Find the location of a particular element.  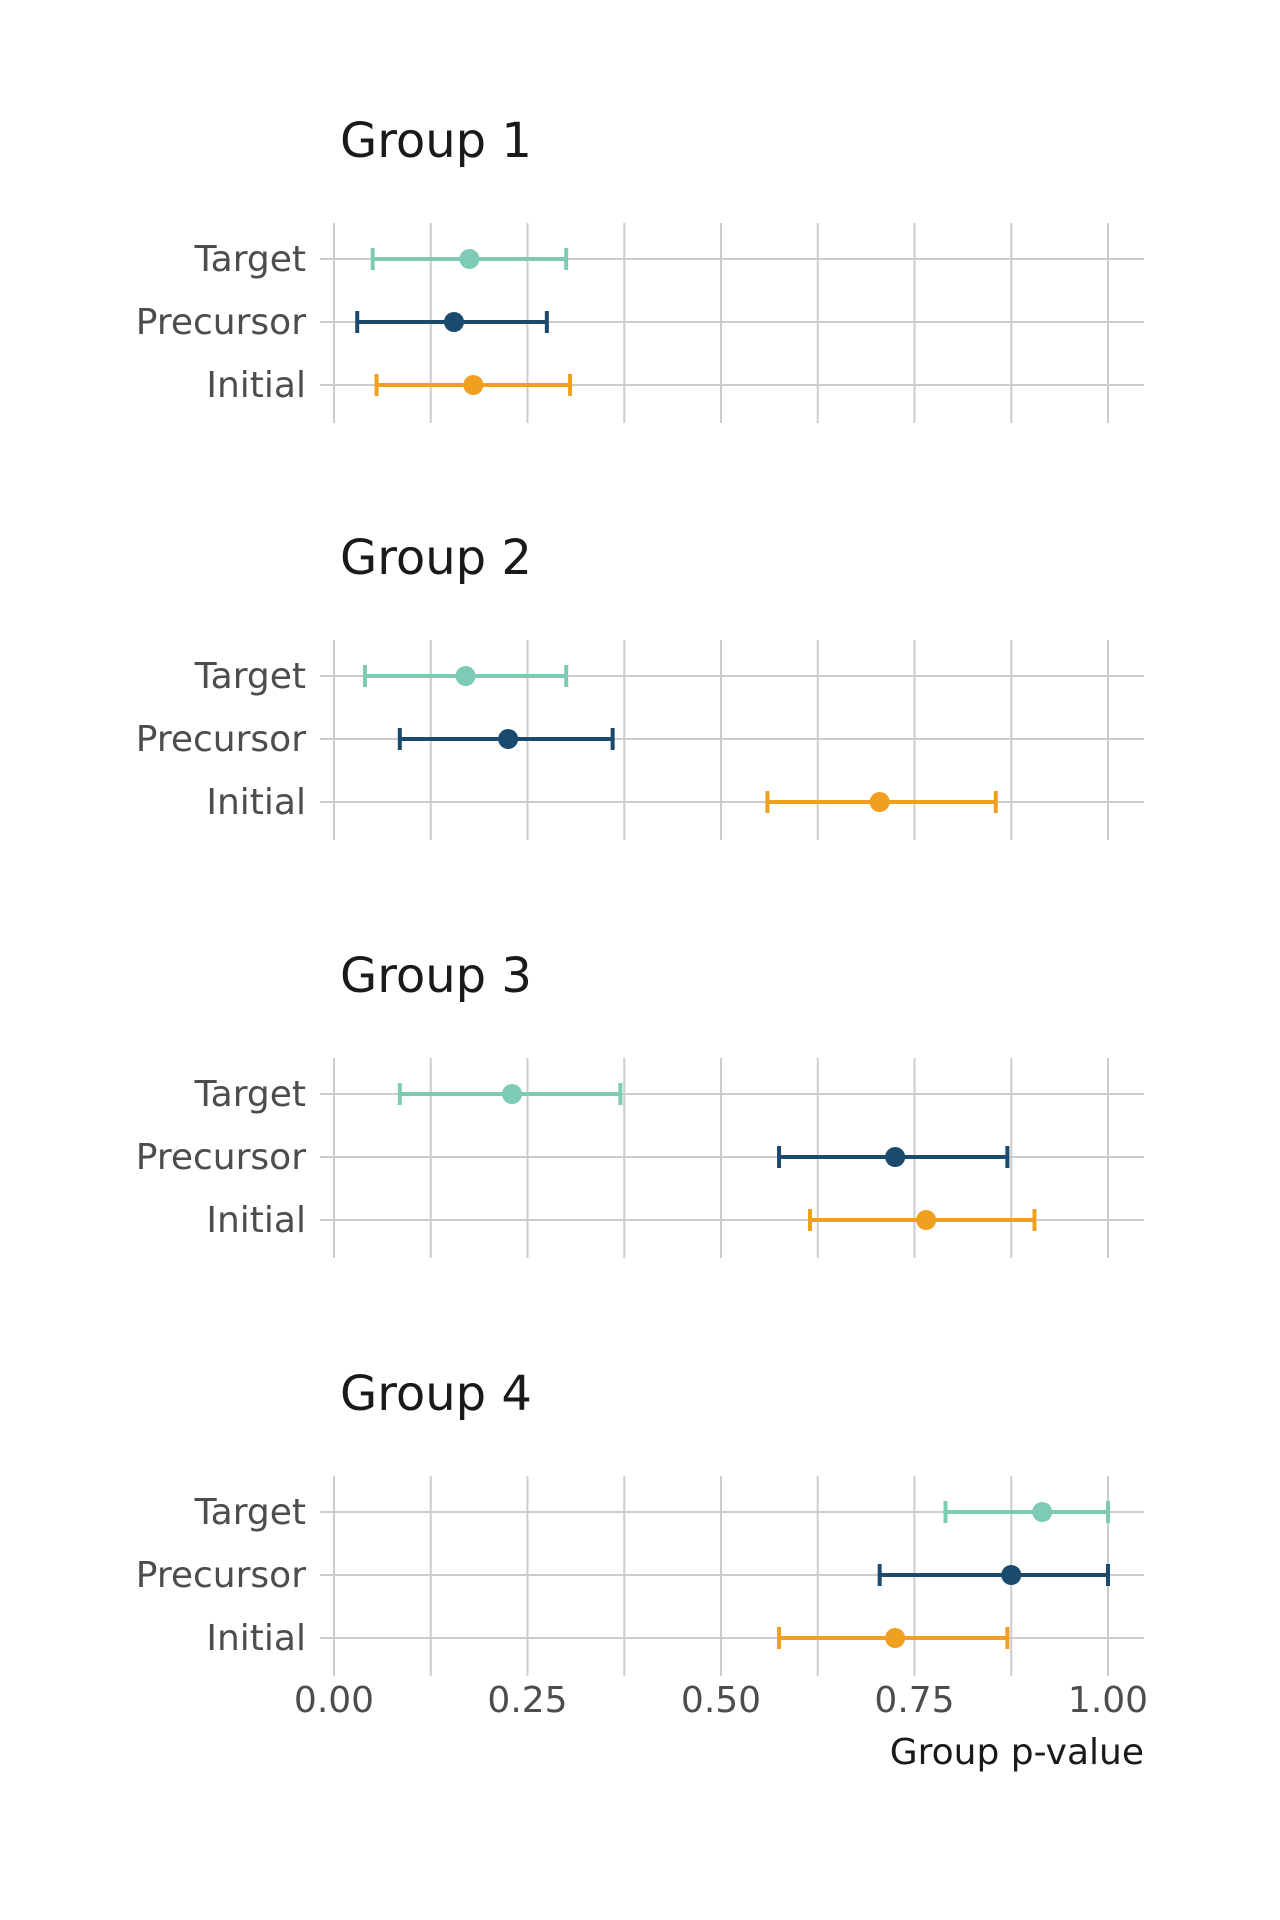

panel-title: Group 4 is located at coordinates (436, 1394).